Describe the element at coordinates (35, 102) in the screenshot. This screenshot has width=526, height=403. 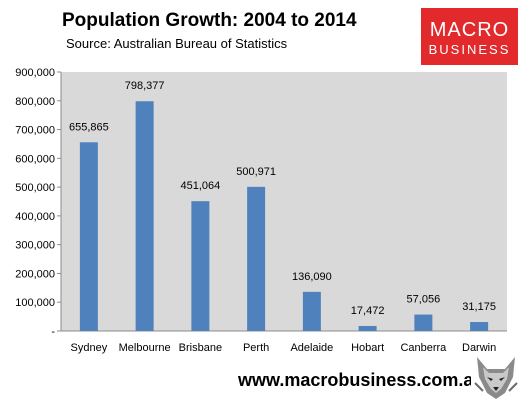
I see `y-tick-label: 800,000` at that location.